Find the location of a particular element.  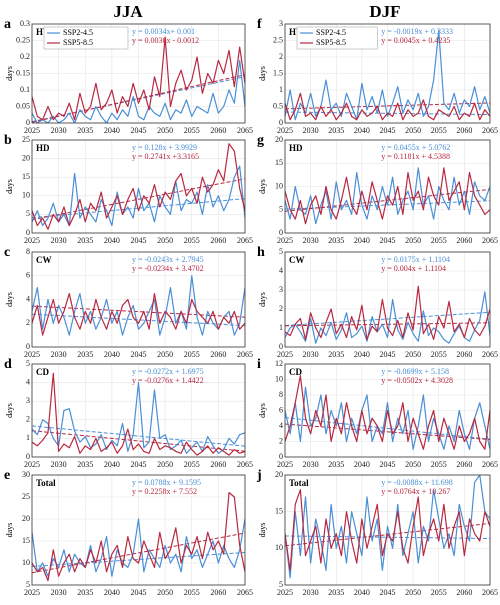

y-tick-label: 25 is located at coordinates (26, 139).